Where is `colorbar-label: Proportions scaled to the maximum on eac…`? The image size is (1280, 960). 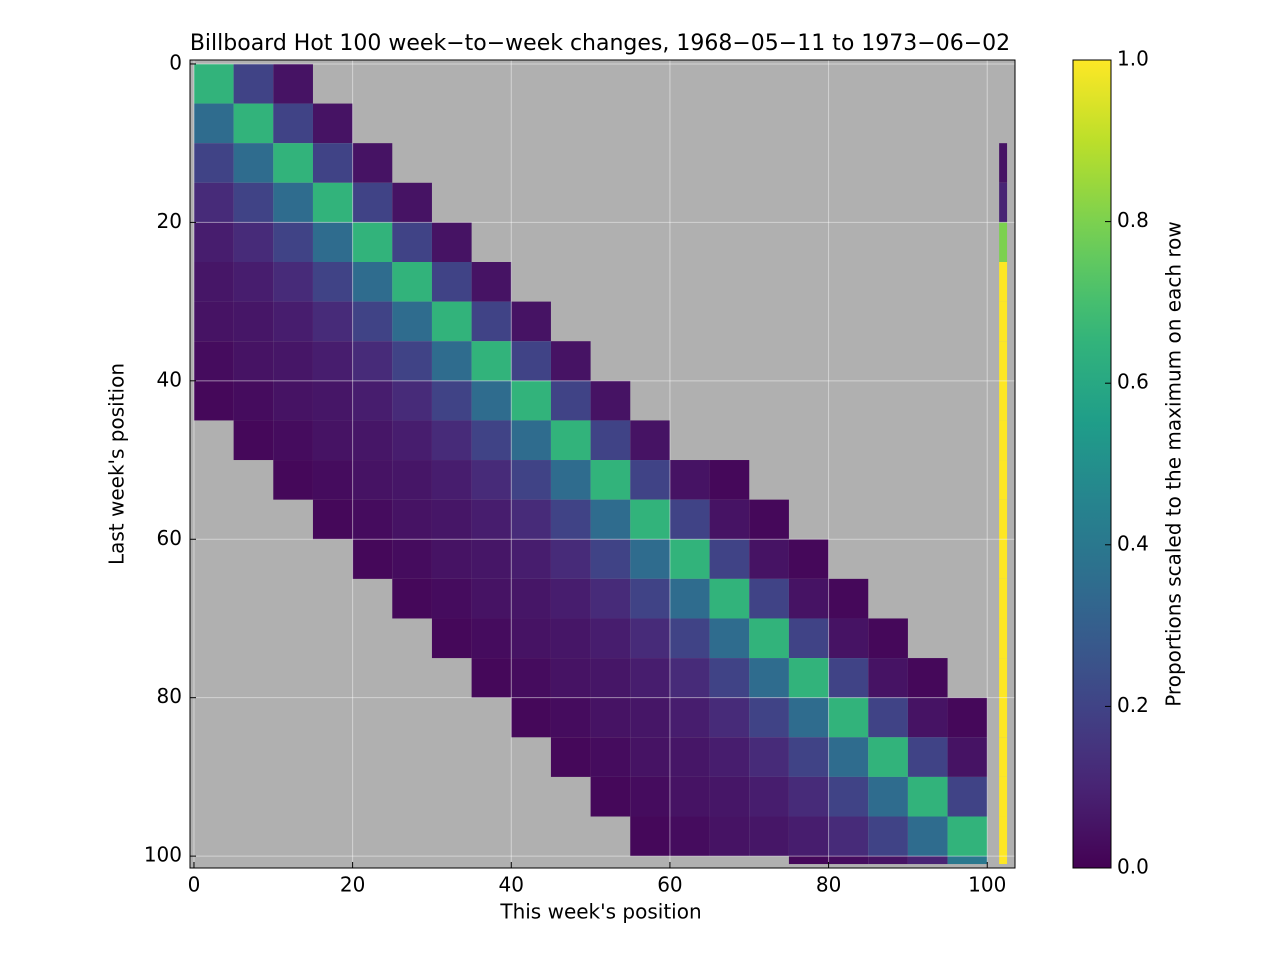
colorbar-label: Proportions scaled to the maximum on eac… is located at coordinates (1174, 464).